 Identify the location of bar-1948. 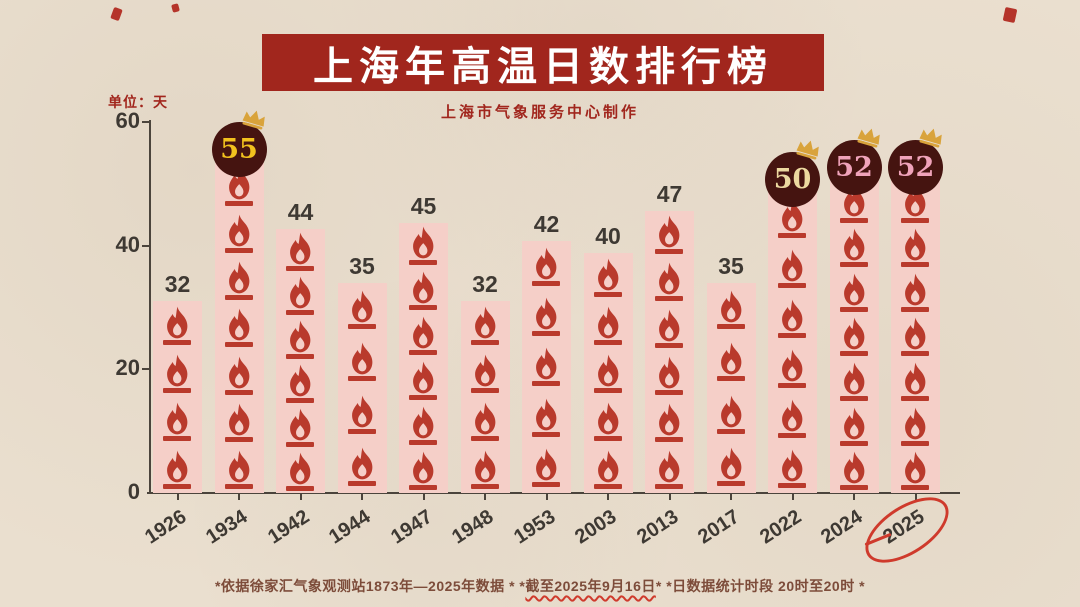
(485, 397).